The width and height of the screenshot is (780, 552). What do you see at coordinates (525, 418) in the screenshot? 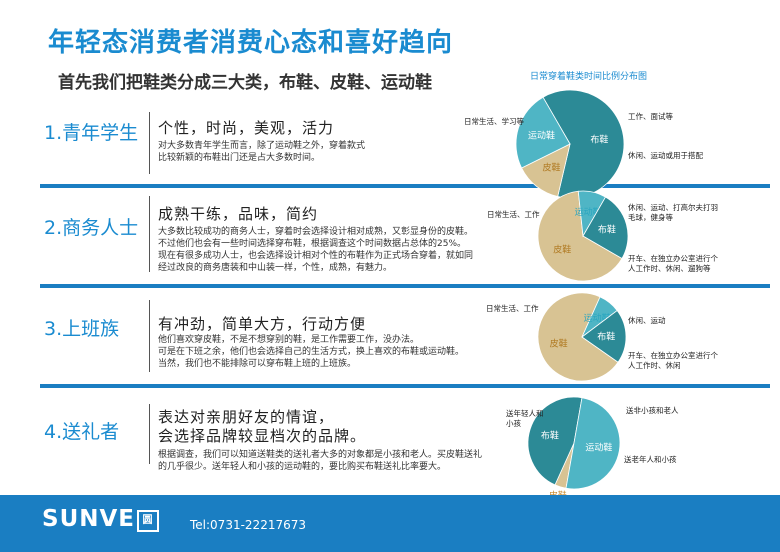
I see `pie3-annotation-yundong: 送年轻人和小孩` at bounding box center [525, 418].